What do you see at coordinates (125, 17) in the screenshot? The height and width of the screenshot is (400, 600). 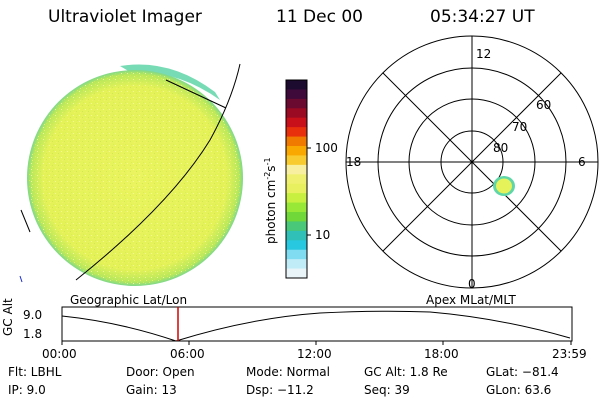 I see `instrument-title: Ultraviolet Imager` at bounding box center [125, 17].